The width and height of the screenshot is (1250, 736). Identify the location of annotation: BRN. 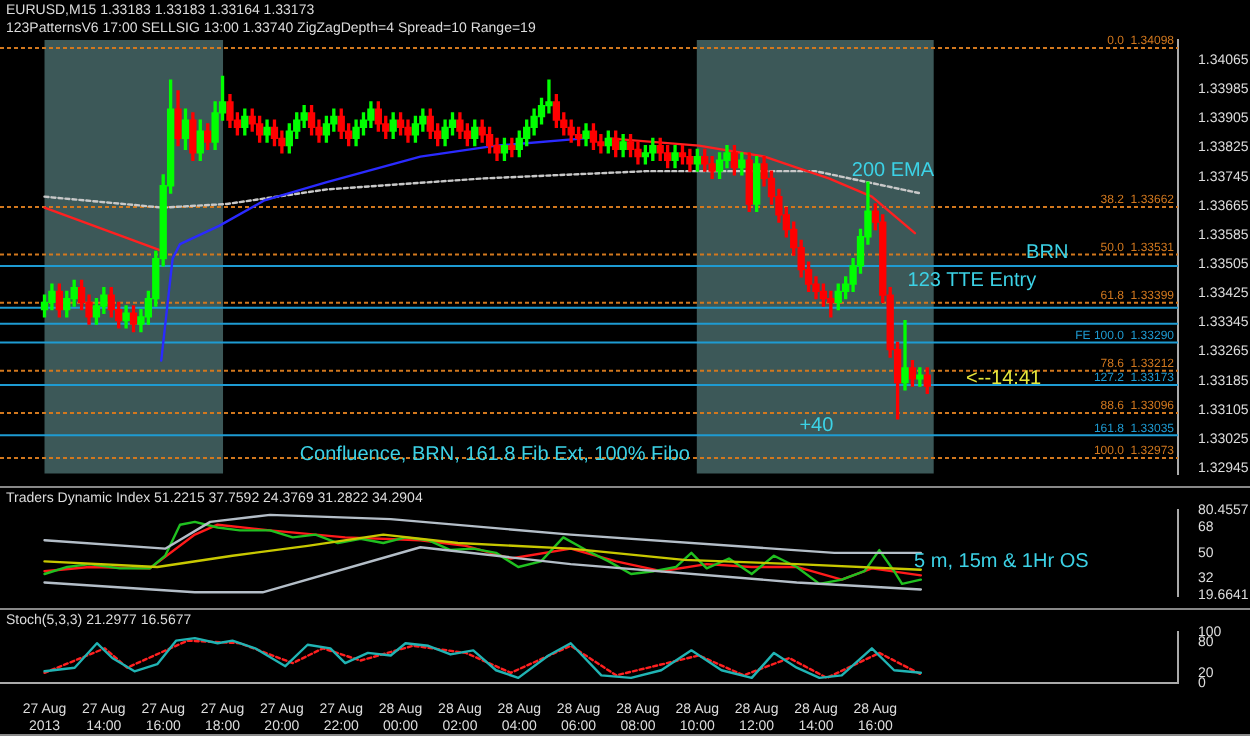
(1047, 252).